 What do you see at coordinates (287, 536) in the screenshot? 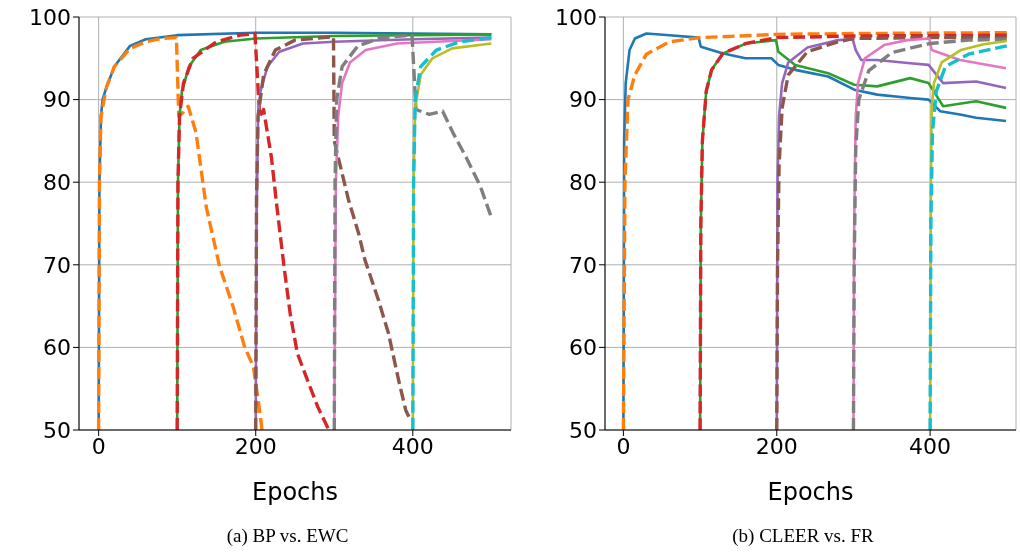
I see `text: (a) BP vs. EWC` at bounding box center [287, 536].